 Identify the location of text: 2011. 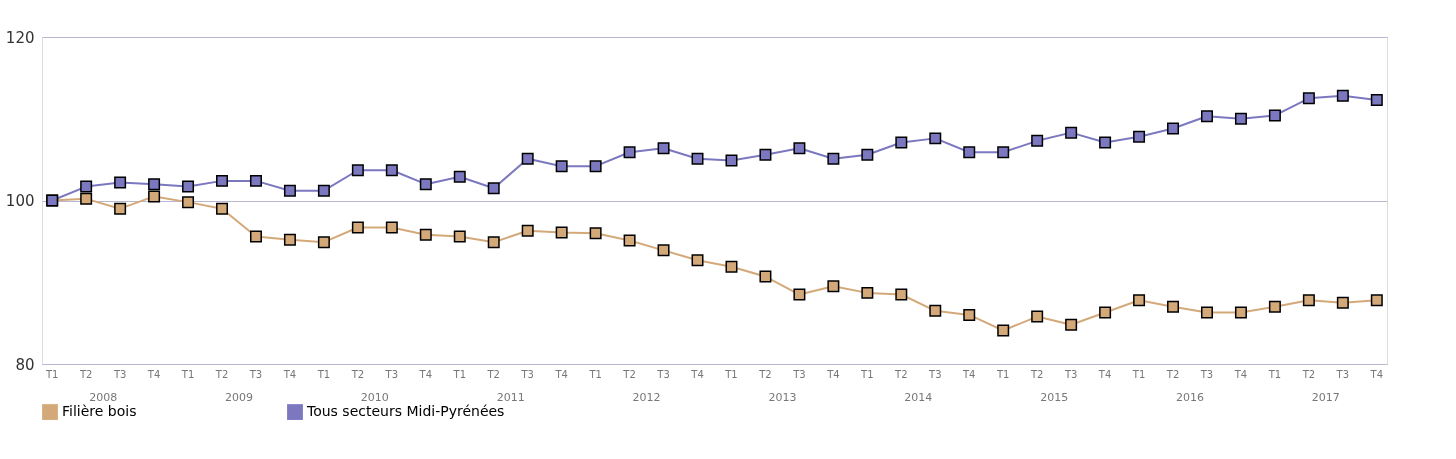
(510, 397).